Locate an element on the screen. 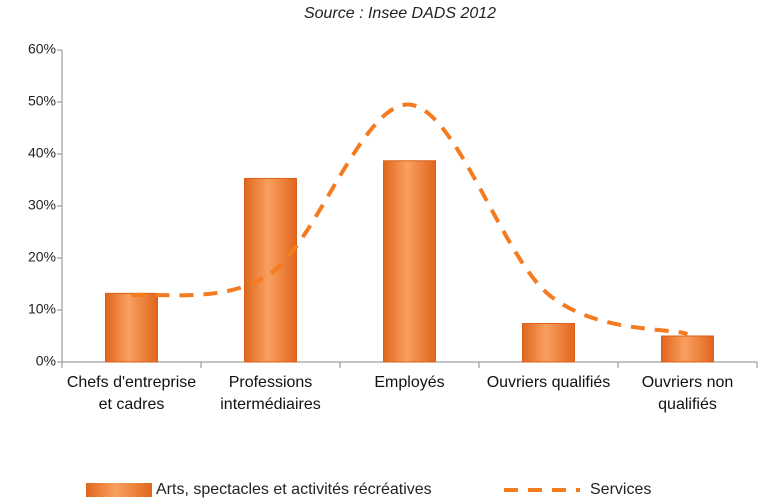  legend-label: Services is located at coordinates (620, 489).